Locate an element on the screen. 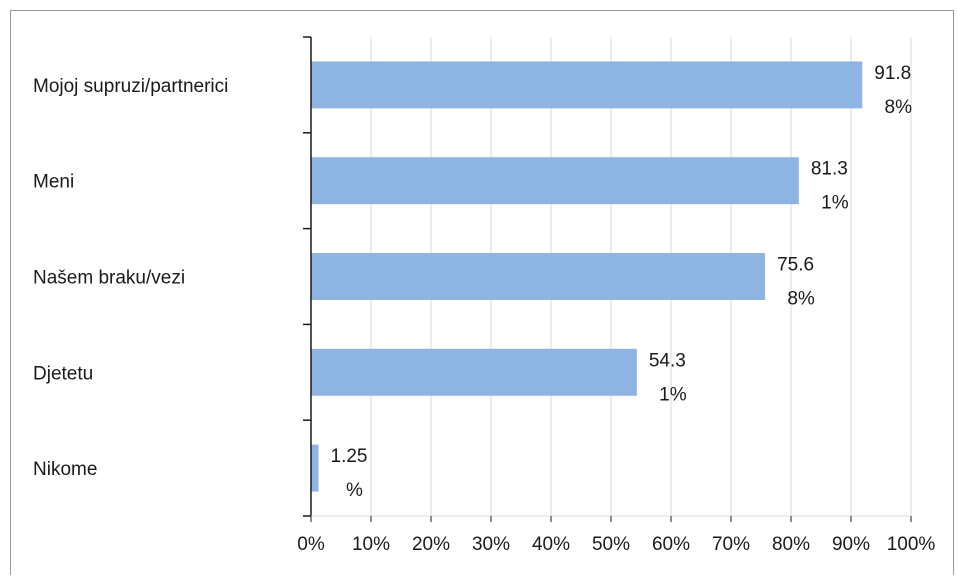 The width and height of the screenshot is (957, 578). category-label: Našem braku/vezi is located at coordinates (109, 278).